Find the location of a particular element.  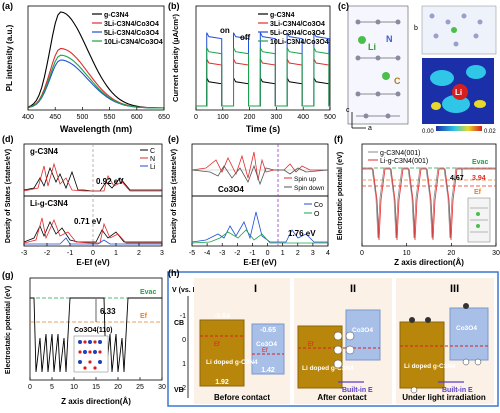

axis-c-text: c is located at coordinates (348, 110).